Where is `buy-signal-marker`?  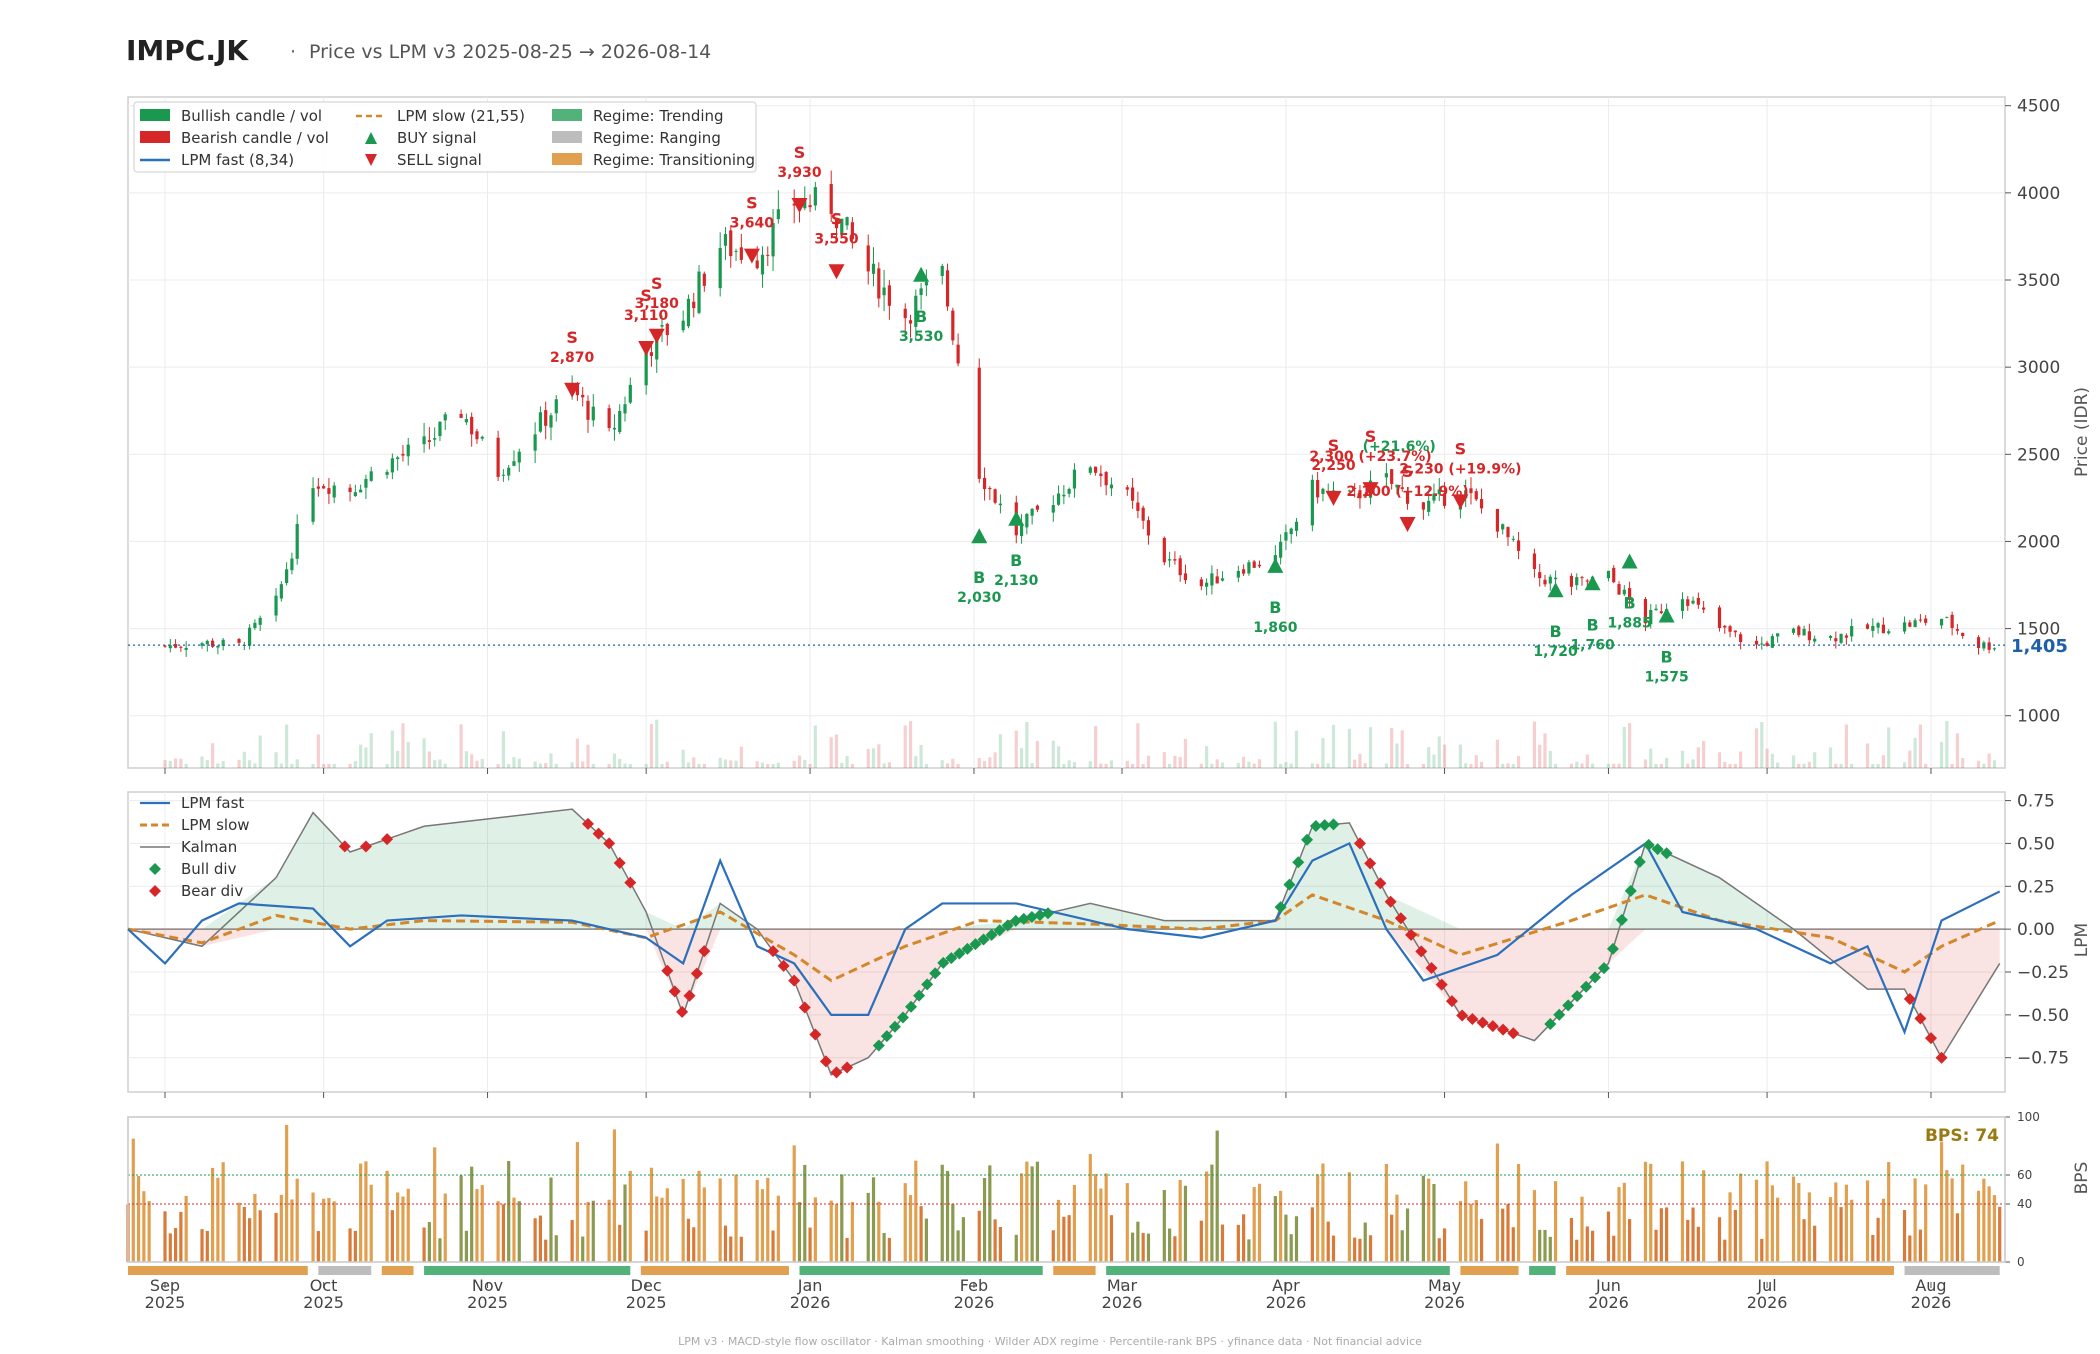
buy-signal-marker is located at coordinates (1629, 561).